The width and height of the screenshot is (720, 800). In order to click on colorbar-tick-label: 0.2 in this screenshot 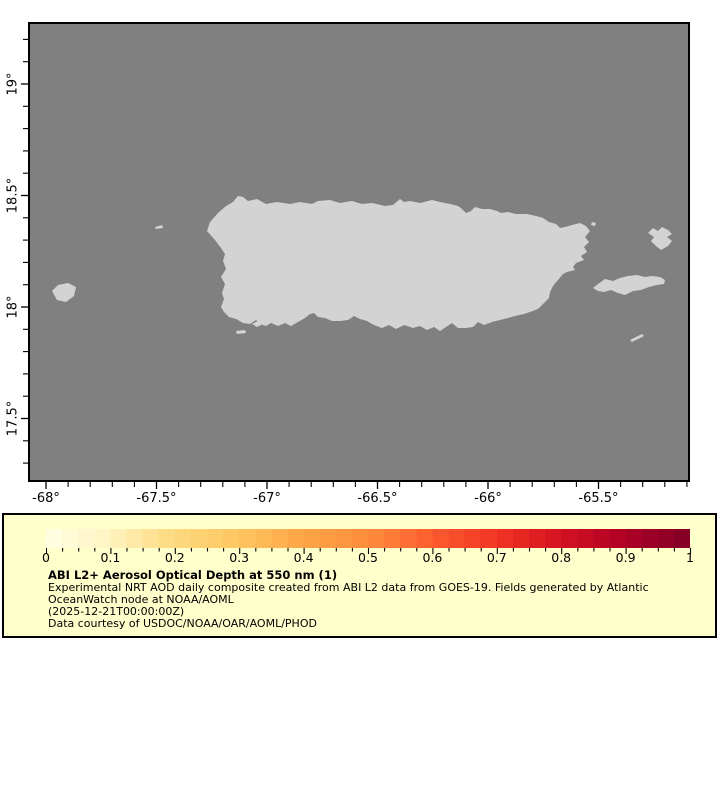, I will do `click(174, 557)`.